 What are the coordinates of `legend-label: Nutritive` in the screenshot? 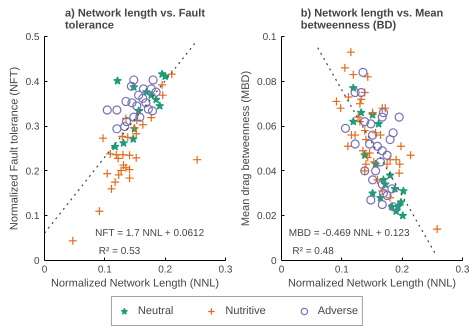 It's located at (245, 311).